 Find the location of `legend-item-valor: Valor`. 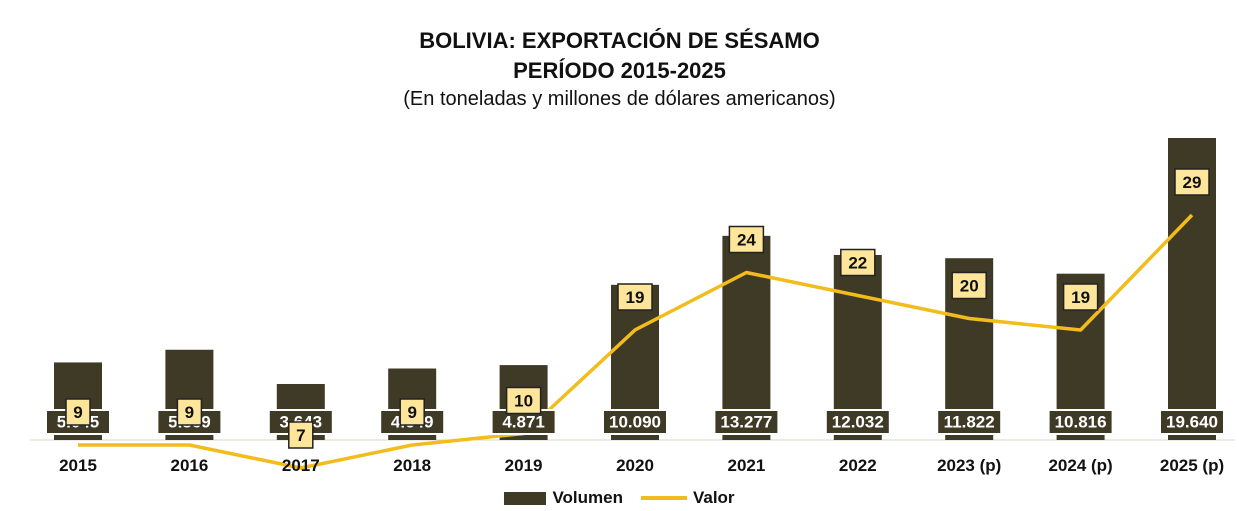

legend-item-valor: Valor is located at coordinates (687, 498).